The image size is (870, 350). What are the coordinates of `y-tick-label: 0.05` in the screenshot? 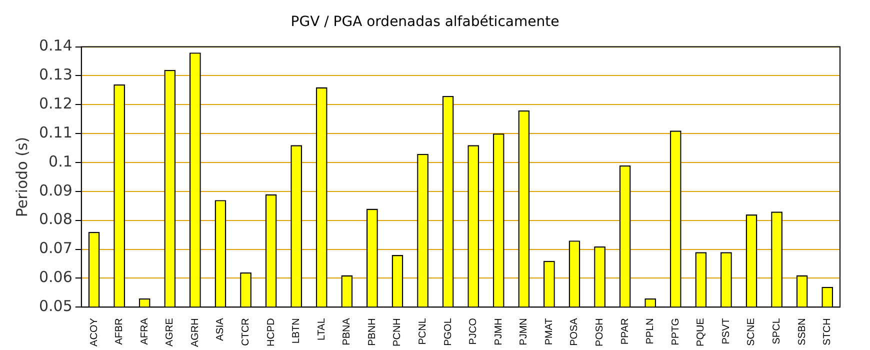 It's located at (55, 306).